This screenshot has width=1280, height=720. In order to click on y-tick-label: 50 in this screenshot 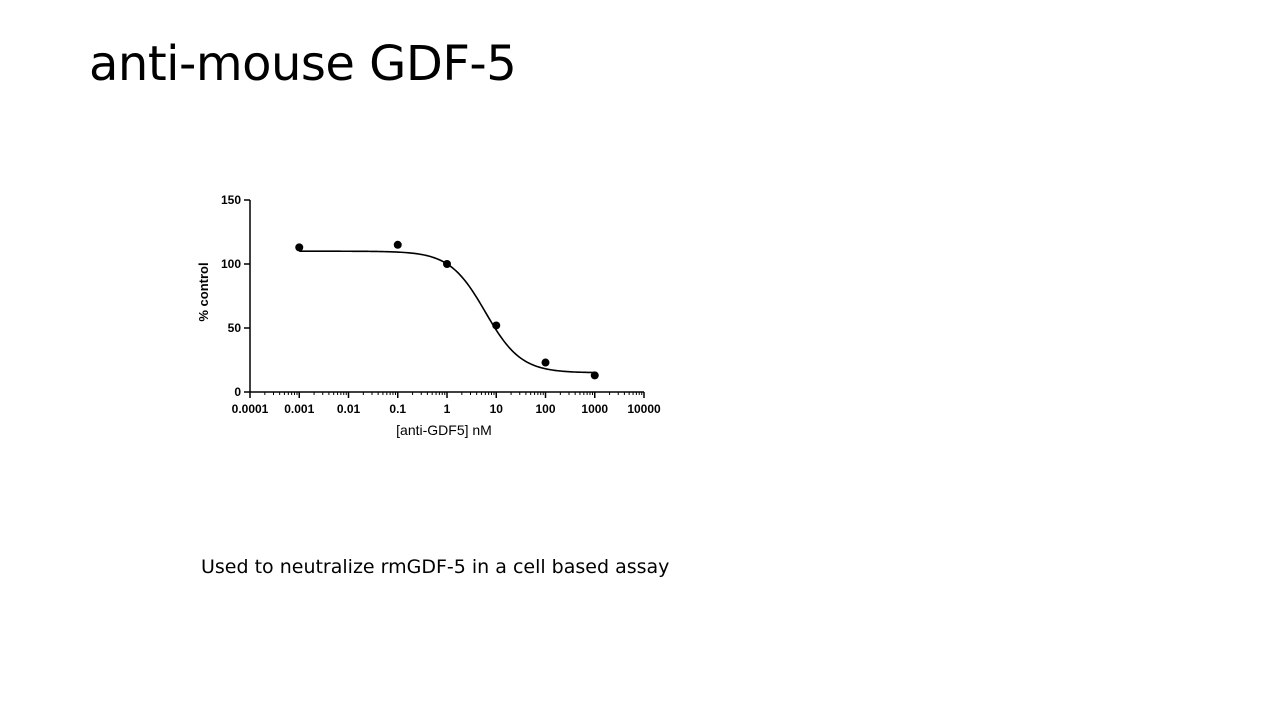, I will do `click(235, 328)`.